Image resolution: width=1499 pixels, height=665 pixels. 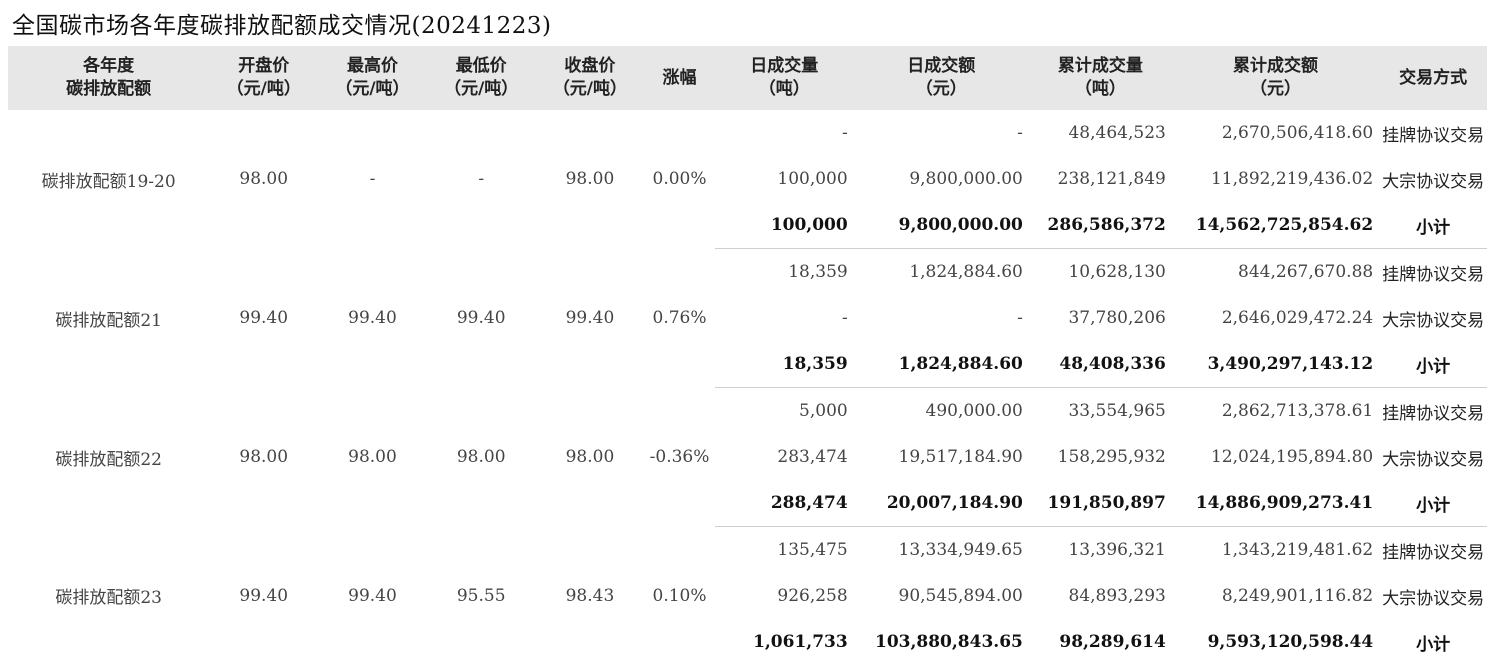 What do you see at coordinates (282, 23) in the screenshot?
I see `page-title: 全国碳市场各年度碳排放配额成交情况(20241223)` at bounding box center [282, 23].